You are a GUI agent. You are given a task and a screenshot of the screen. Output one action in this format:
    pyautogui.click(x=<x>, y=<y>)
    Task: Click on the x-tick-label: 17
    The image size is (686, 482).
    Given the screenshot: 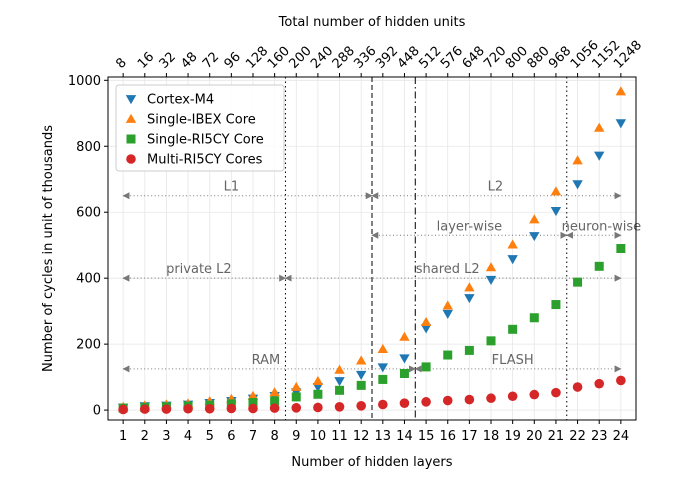 What is the action you would take?
    pyautogui.click(x=469, y=436)
    